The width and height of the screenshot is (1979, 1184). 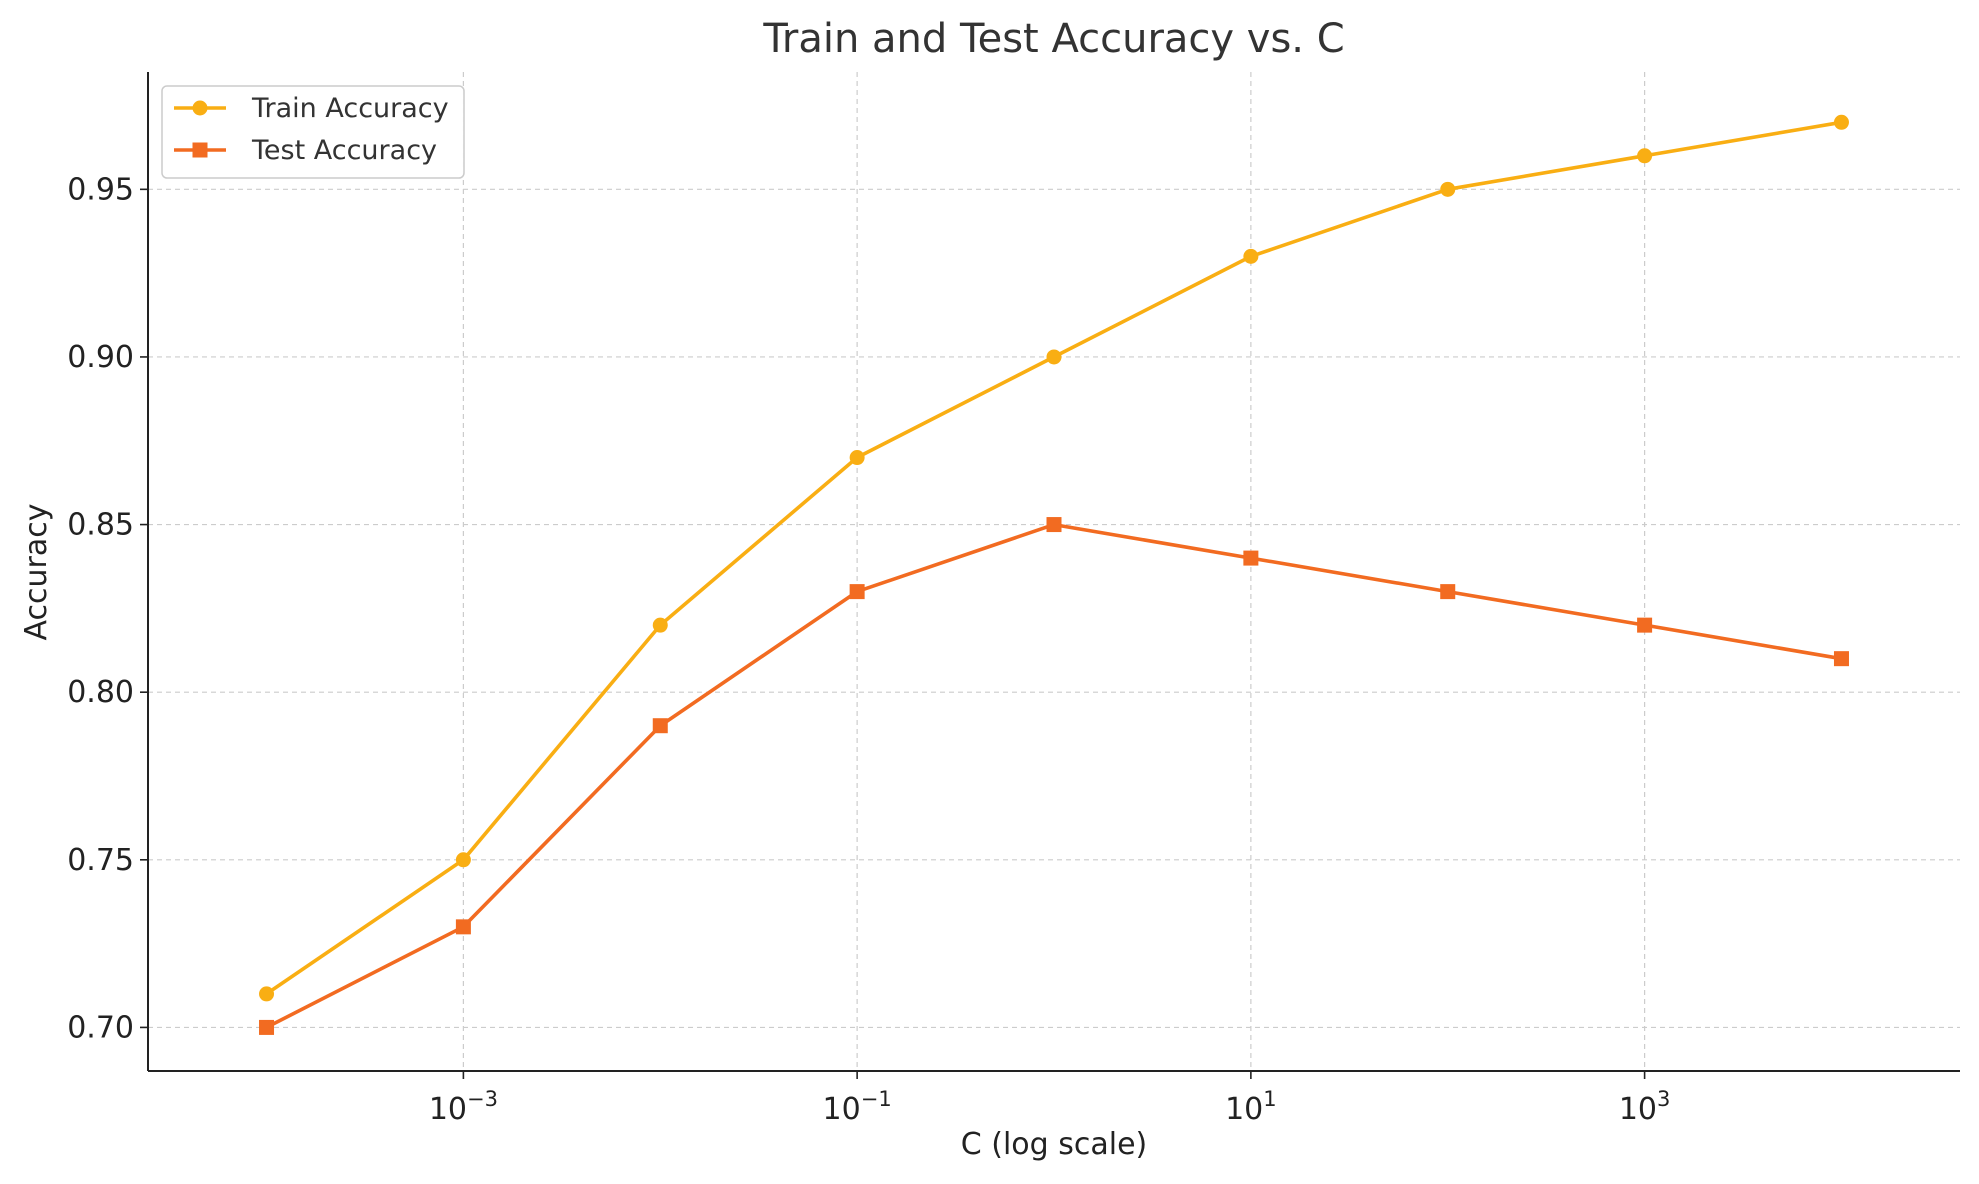 What do you see at coordinates (1054, 1144) in the screenshot?
I see `x-axis-label: C (log scale)` at bounding box center [1054, 1144].